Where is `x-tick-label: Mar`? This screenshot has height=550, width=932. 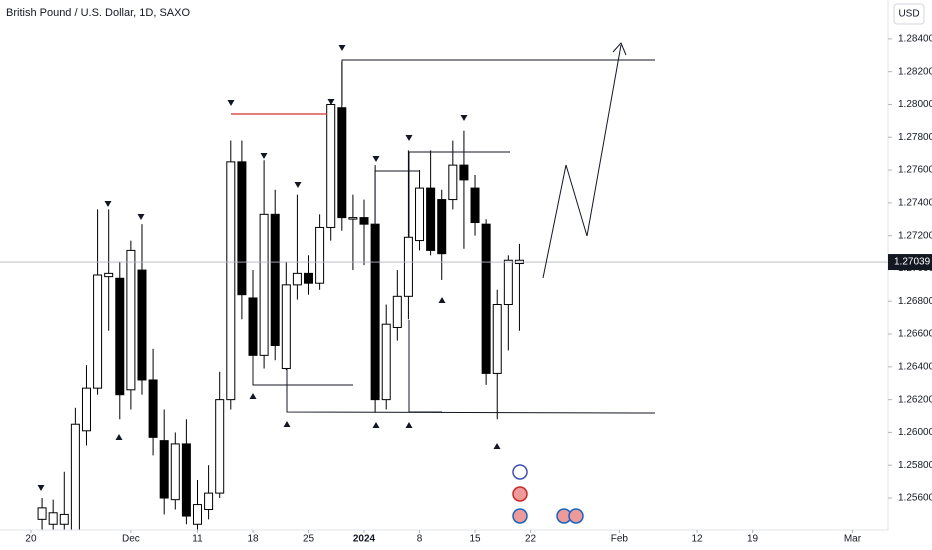 x-tick-label: Mar is located at coordinates (853, 539).